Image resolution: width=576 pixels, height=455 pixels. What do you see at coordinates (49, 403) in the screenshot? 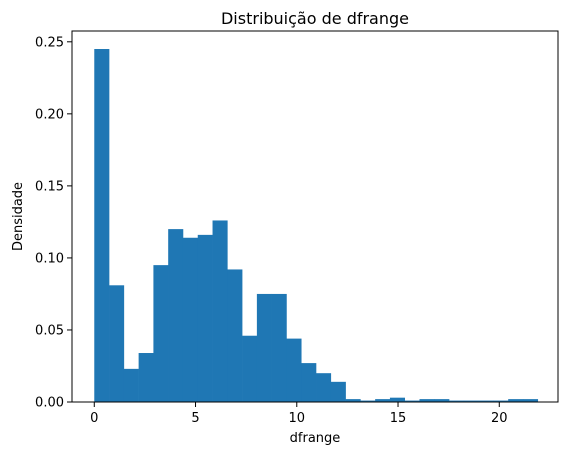
I see `y-tick-label: 0.00` at bounding box center [49, 403].